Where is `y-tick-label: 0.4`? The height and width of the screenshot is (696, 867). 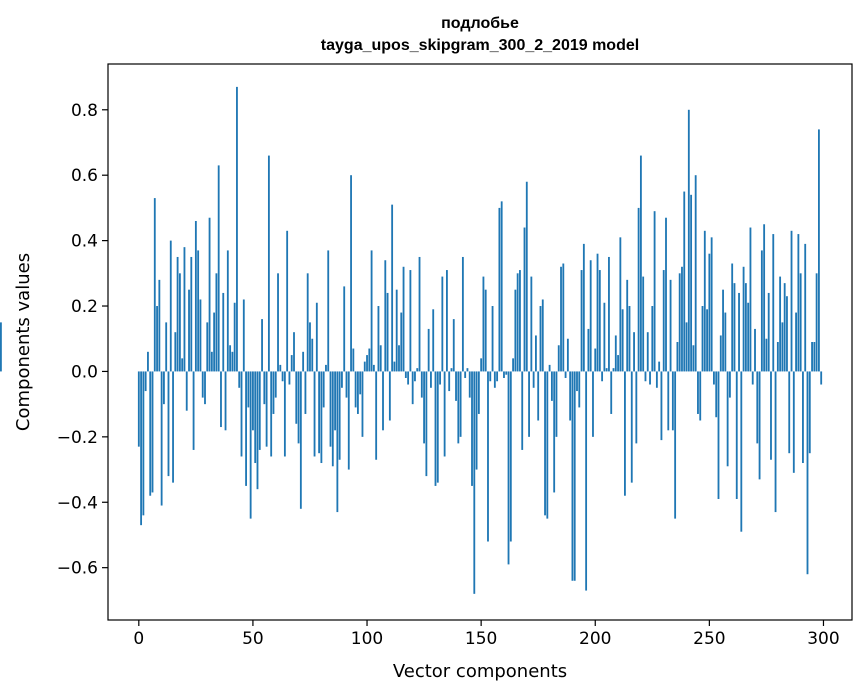
y-tick-label: 0.4 is located at coordinates (84, 242).